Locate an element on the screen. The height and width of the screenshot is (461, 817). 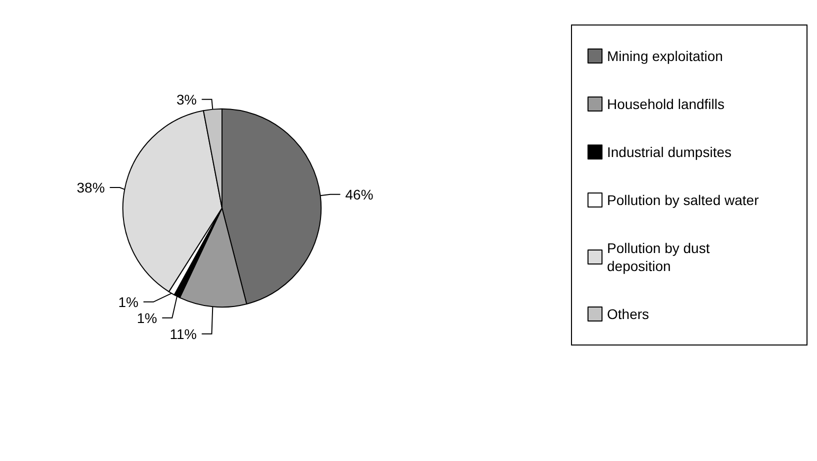
legend-label: Pollution by dust deposition is located at coordinates (660, 257).